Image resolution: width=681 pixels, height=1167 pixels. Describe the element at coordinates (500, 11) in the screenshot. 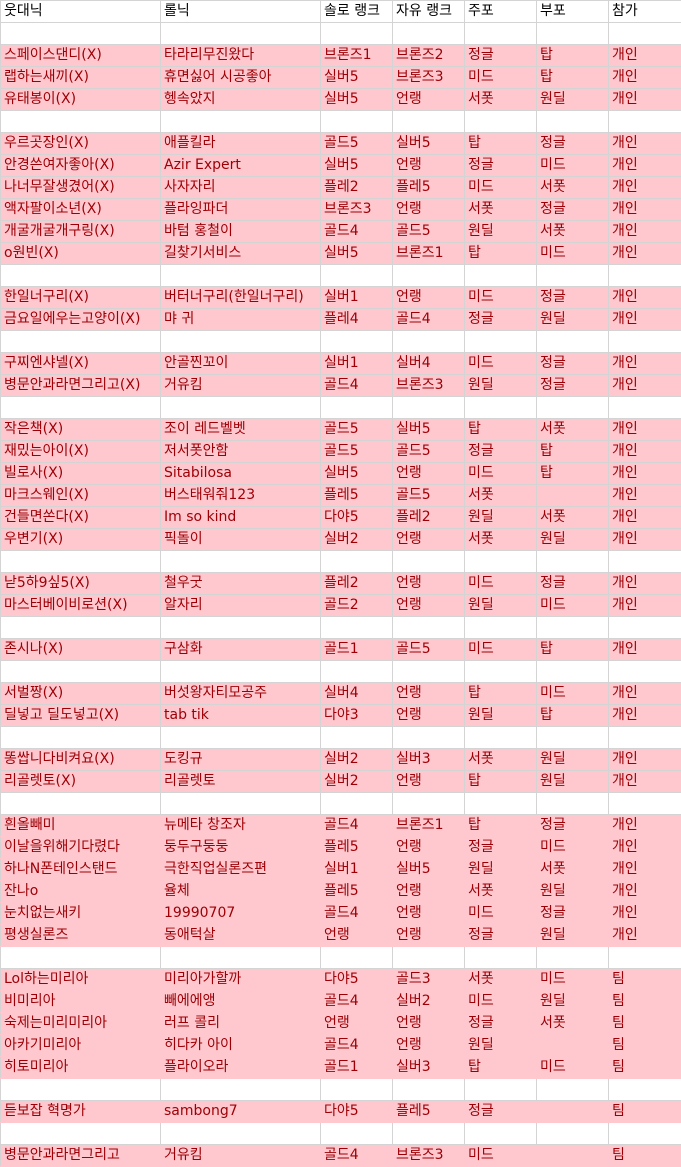

I see `header-cell-main-position: 주포` at that location.